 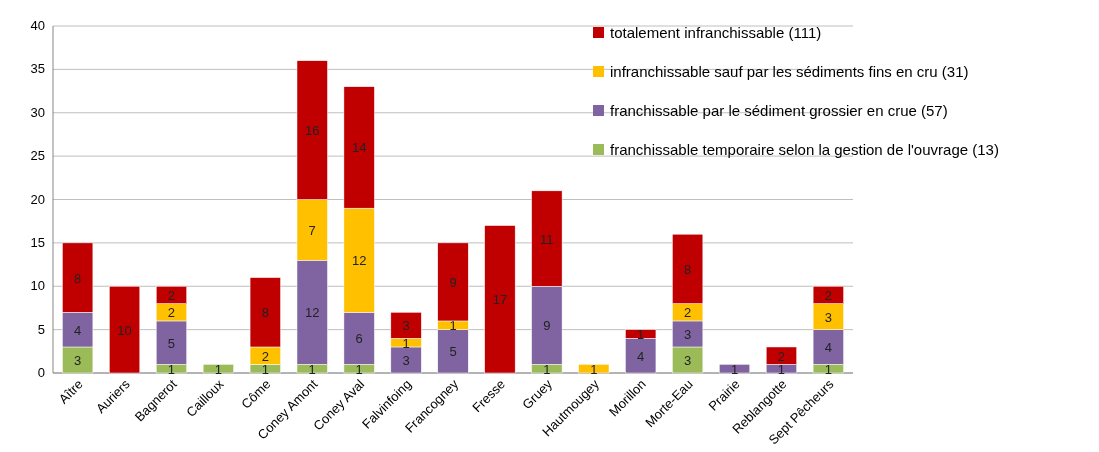 I want to click on y-tick-label: 30, so click(x=37, y=112).